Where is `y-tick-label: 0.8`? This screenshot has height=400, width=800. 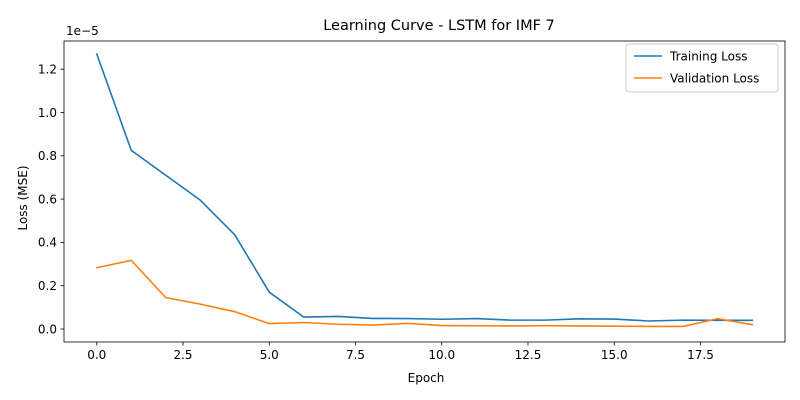 y-tick-label: 0.8 is located at coordinates (47, 156).